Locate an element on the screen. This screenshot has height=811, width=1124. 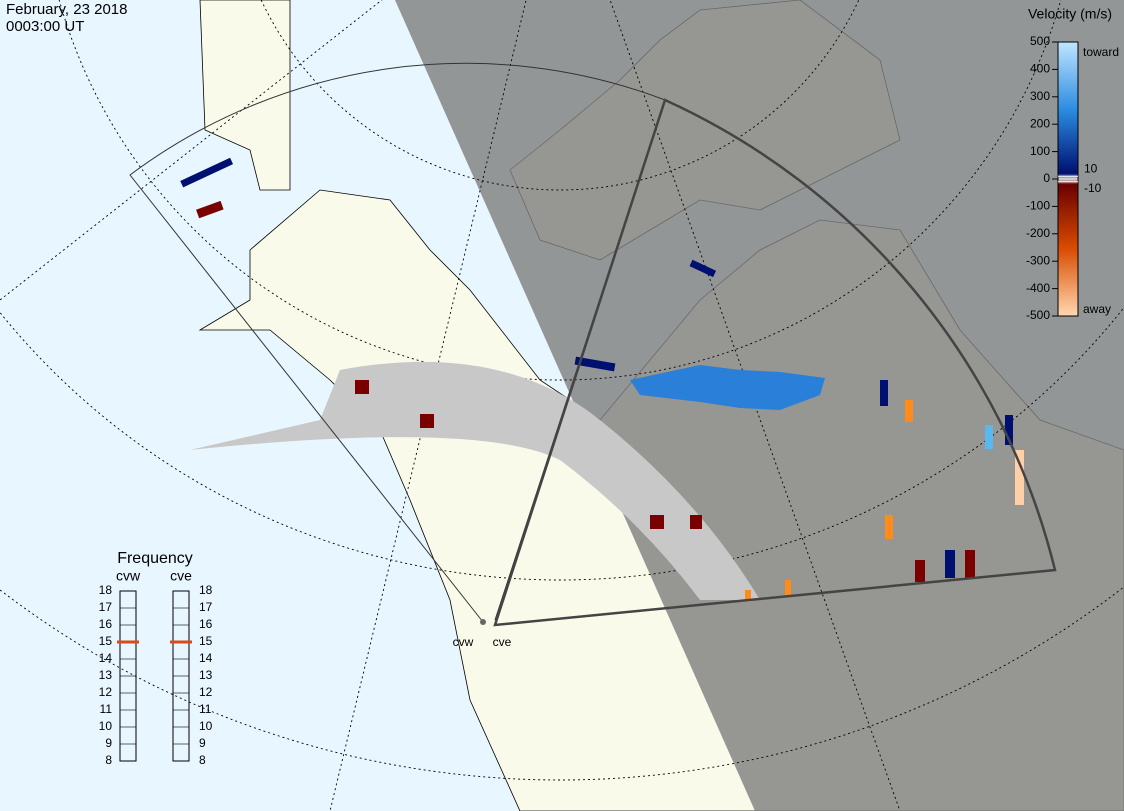
colorbar-tick-label: 10 is located at coordinates (1091, 168).